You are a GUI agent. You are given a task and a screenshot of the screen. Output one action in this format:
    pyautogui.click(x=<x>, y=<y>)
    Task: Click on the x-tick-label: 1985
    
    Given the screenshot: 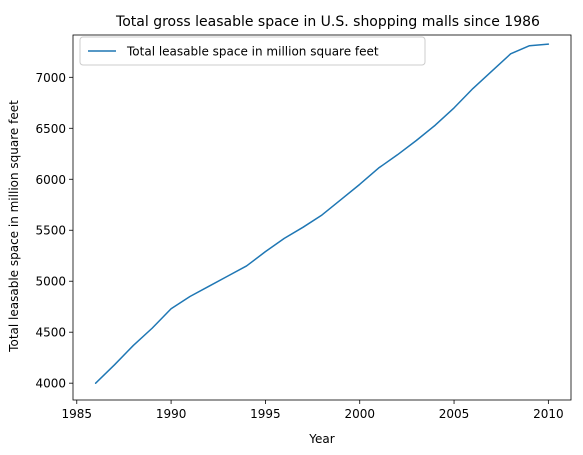 What is the action you would take?
    pyautogui.click(x=76, y=414)
    